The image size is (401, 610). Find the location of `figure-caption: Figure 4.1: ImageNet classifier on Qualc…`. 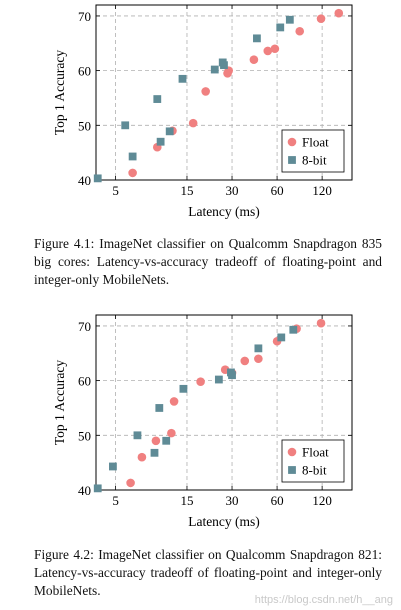

figure-caption: Figure 4.1: ImageNet classifier on Qualc… is located at coordinates (208, 261).